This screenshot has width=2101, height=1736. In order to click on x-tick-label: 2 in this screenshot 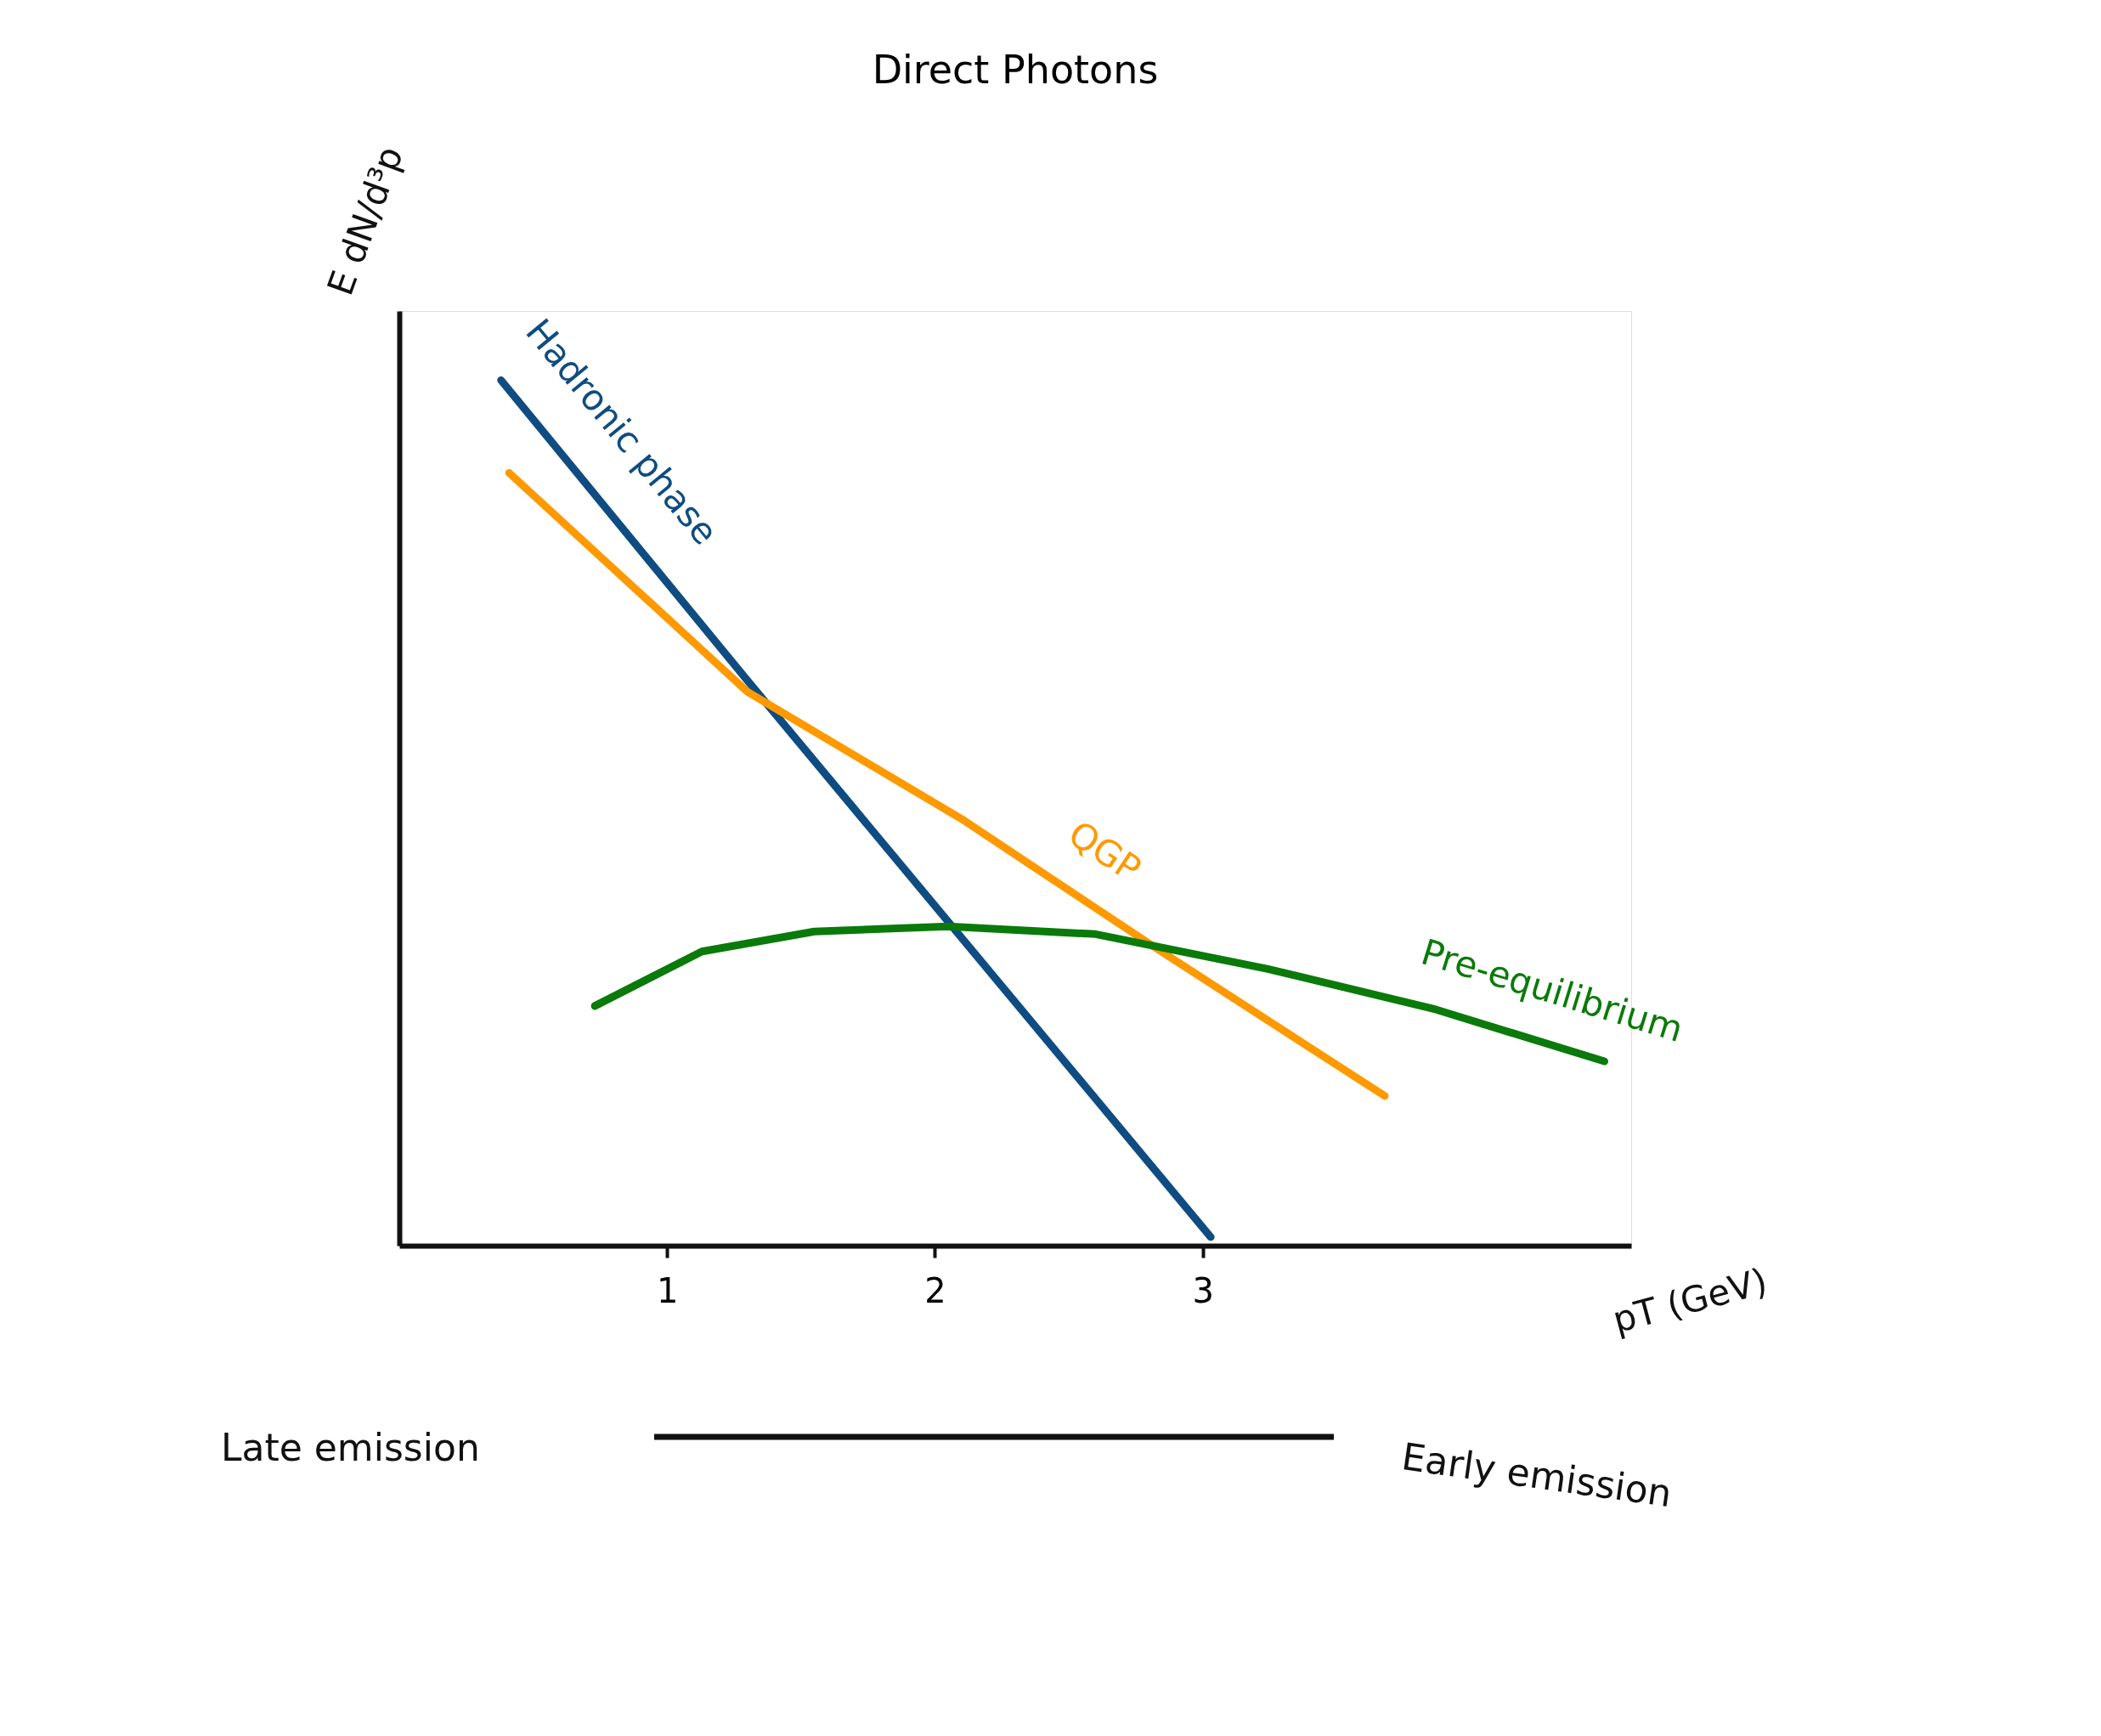, I will do `click(935, 1290)`.